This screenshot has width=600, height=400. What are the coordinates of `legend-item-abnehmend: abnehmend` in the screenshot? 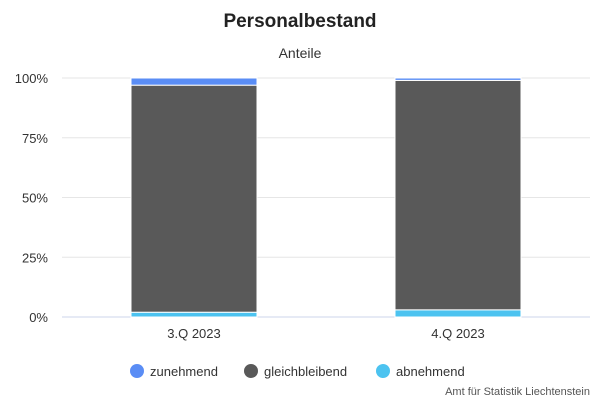 It's located at (420, 371).